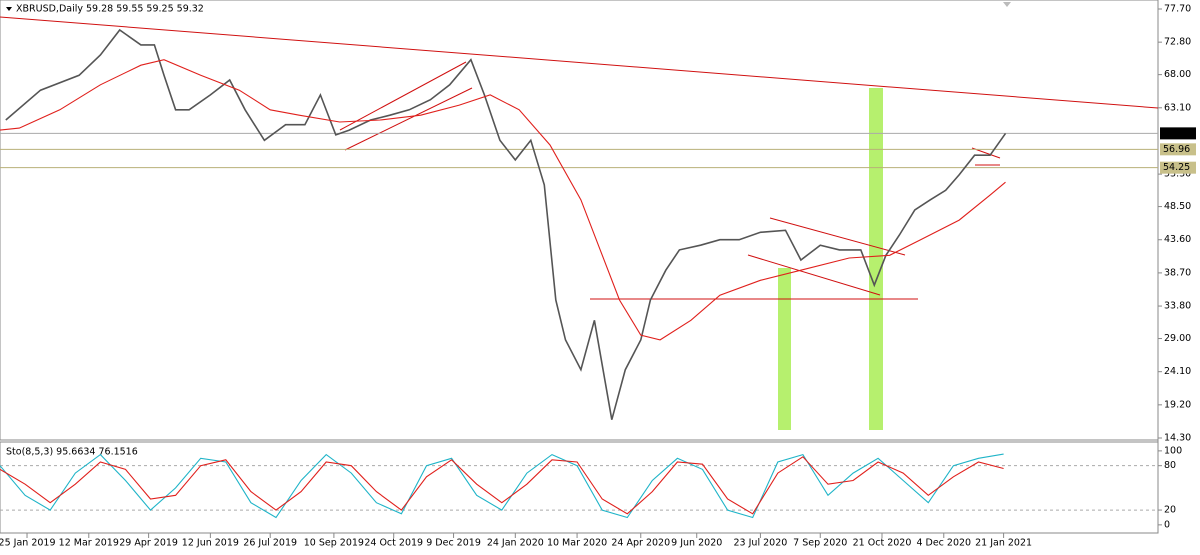 The width and height of the screenshot is (1200, 555). What do you see at coordinates (1177, 107) in the screenshot?
I see `y-tick-label: 63.10` at bounding box center [1177, 107].